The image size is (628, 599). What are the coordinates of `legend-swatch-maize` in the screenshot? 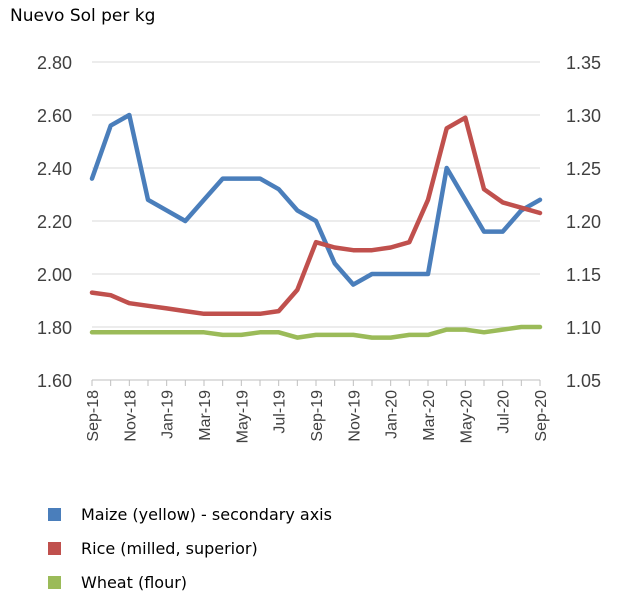 It's located at (54, 514).